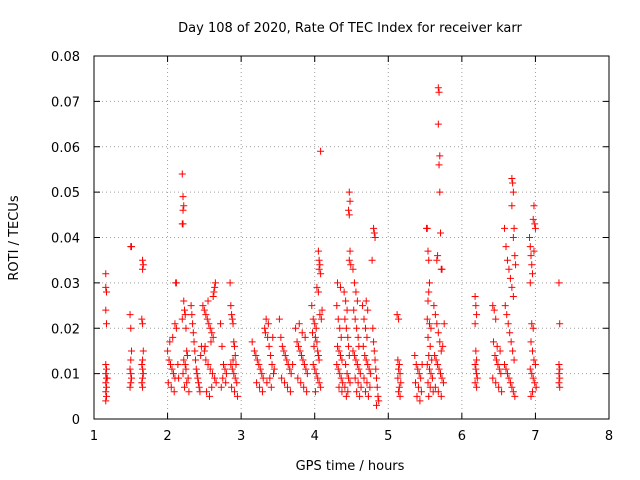 The image size is (640, 480). I want to click on y-tick-label: 0, so click(76, 420).